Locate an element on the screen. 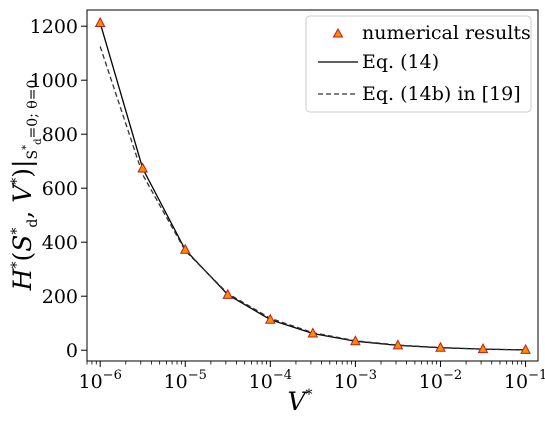 Image resolution: width=545 pixels, height=422 pixels. y-tick-label: 600 is located at coordinates (60, 189).